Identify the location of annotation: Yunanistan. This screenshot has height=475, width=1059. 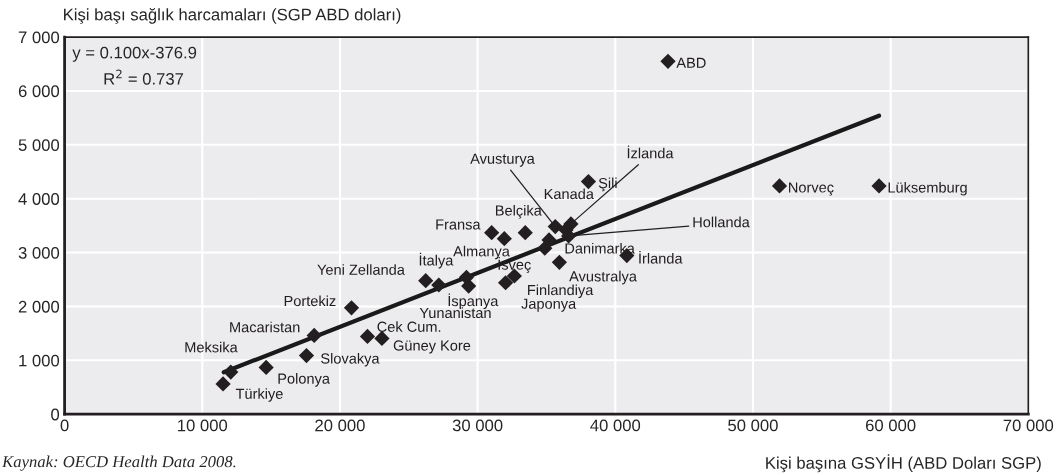
(455, 313).